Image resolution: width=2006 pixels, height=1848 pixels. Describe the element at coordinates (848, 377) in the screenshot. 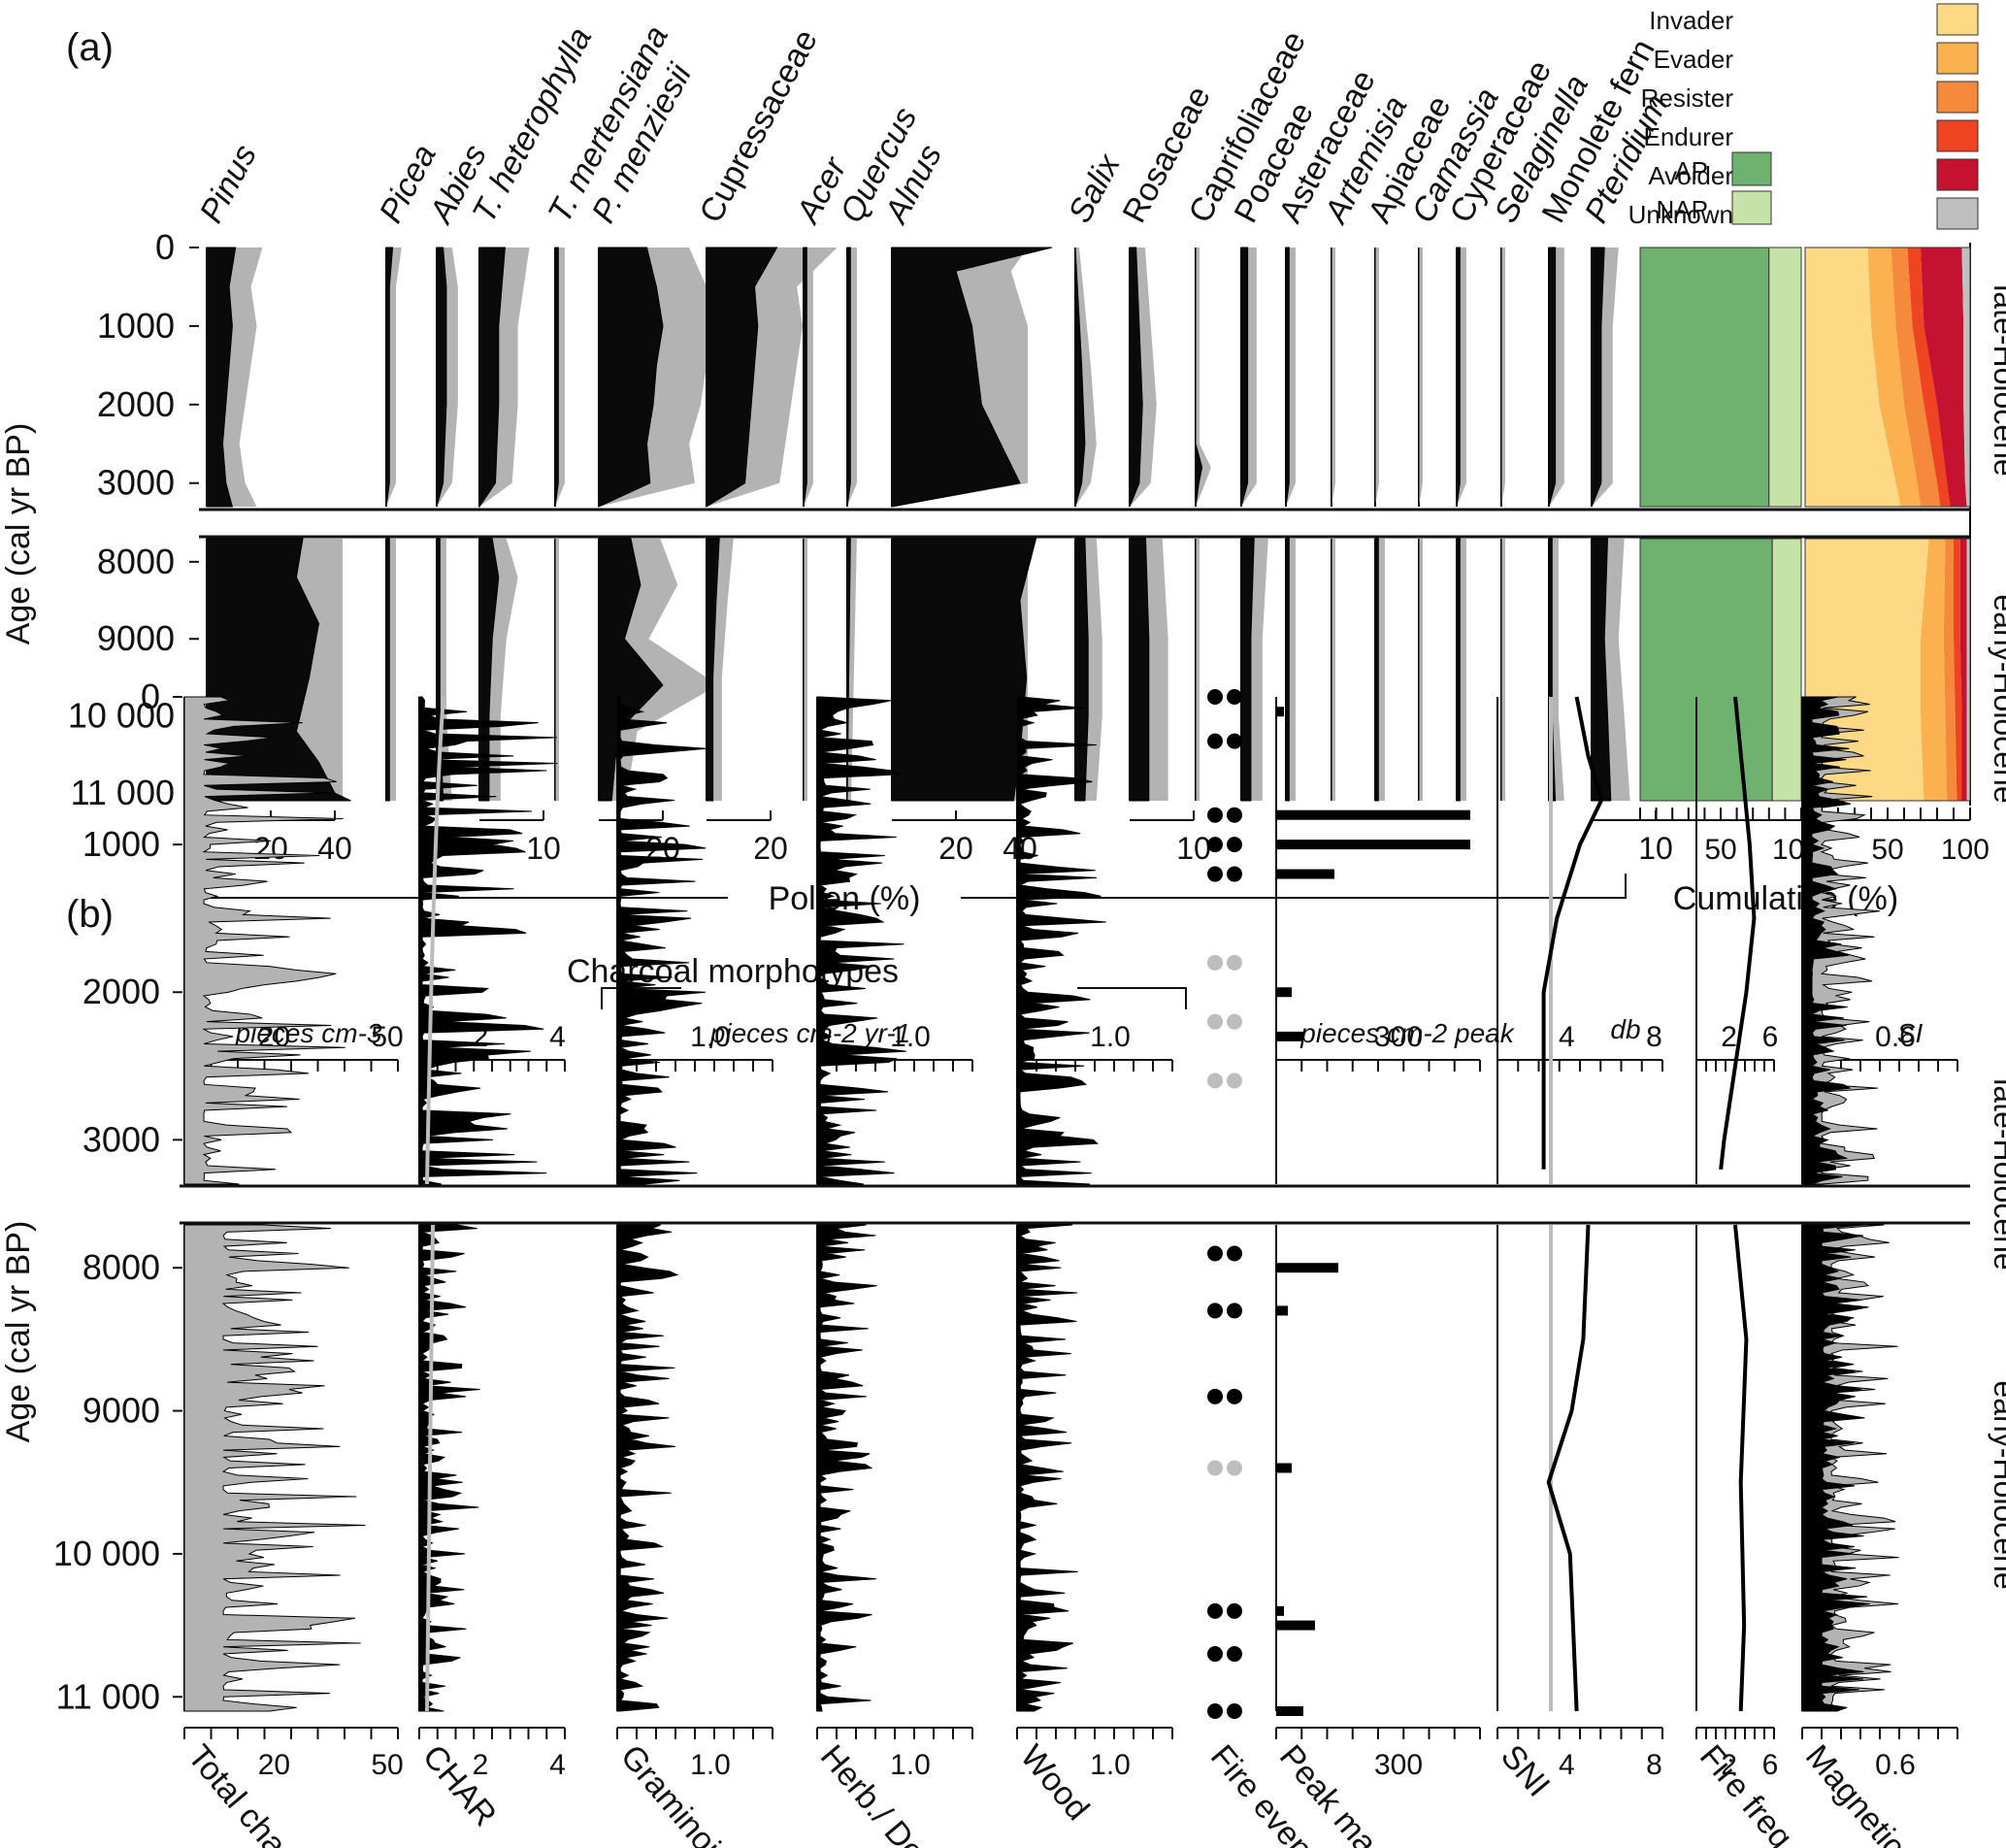

I see `pollen-area-Quercus` at that location.